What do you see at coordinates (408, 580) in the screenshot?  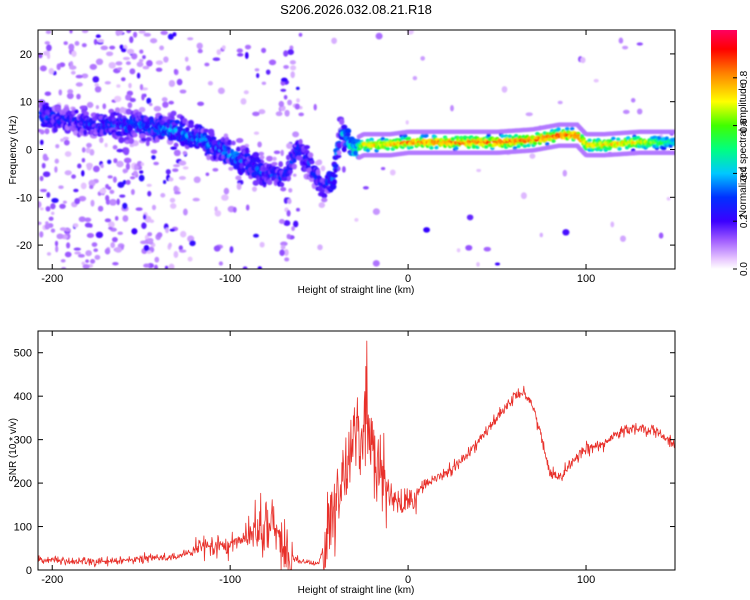 I see `snr-x-tick-label: 0` at bounding box center [408, 580].